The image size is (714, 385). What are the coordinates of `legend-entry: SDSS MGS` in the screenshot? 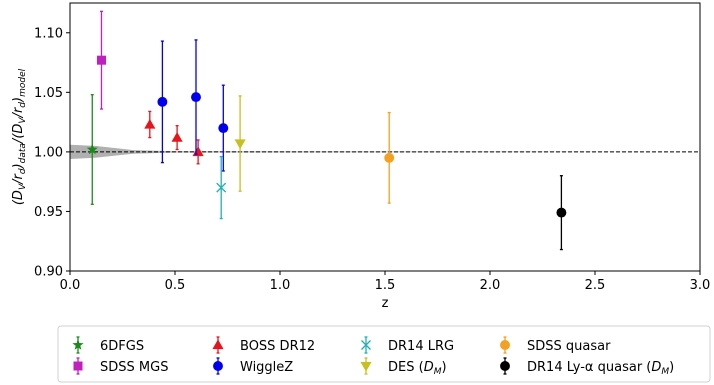 It's located at (120, 366).